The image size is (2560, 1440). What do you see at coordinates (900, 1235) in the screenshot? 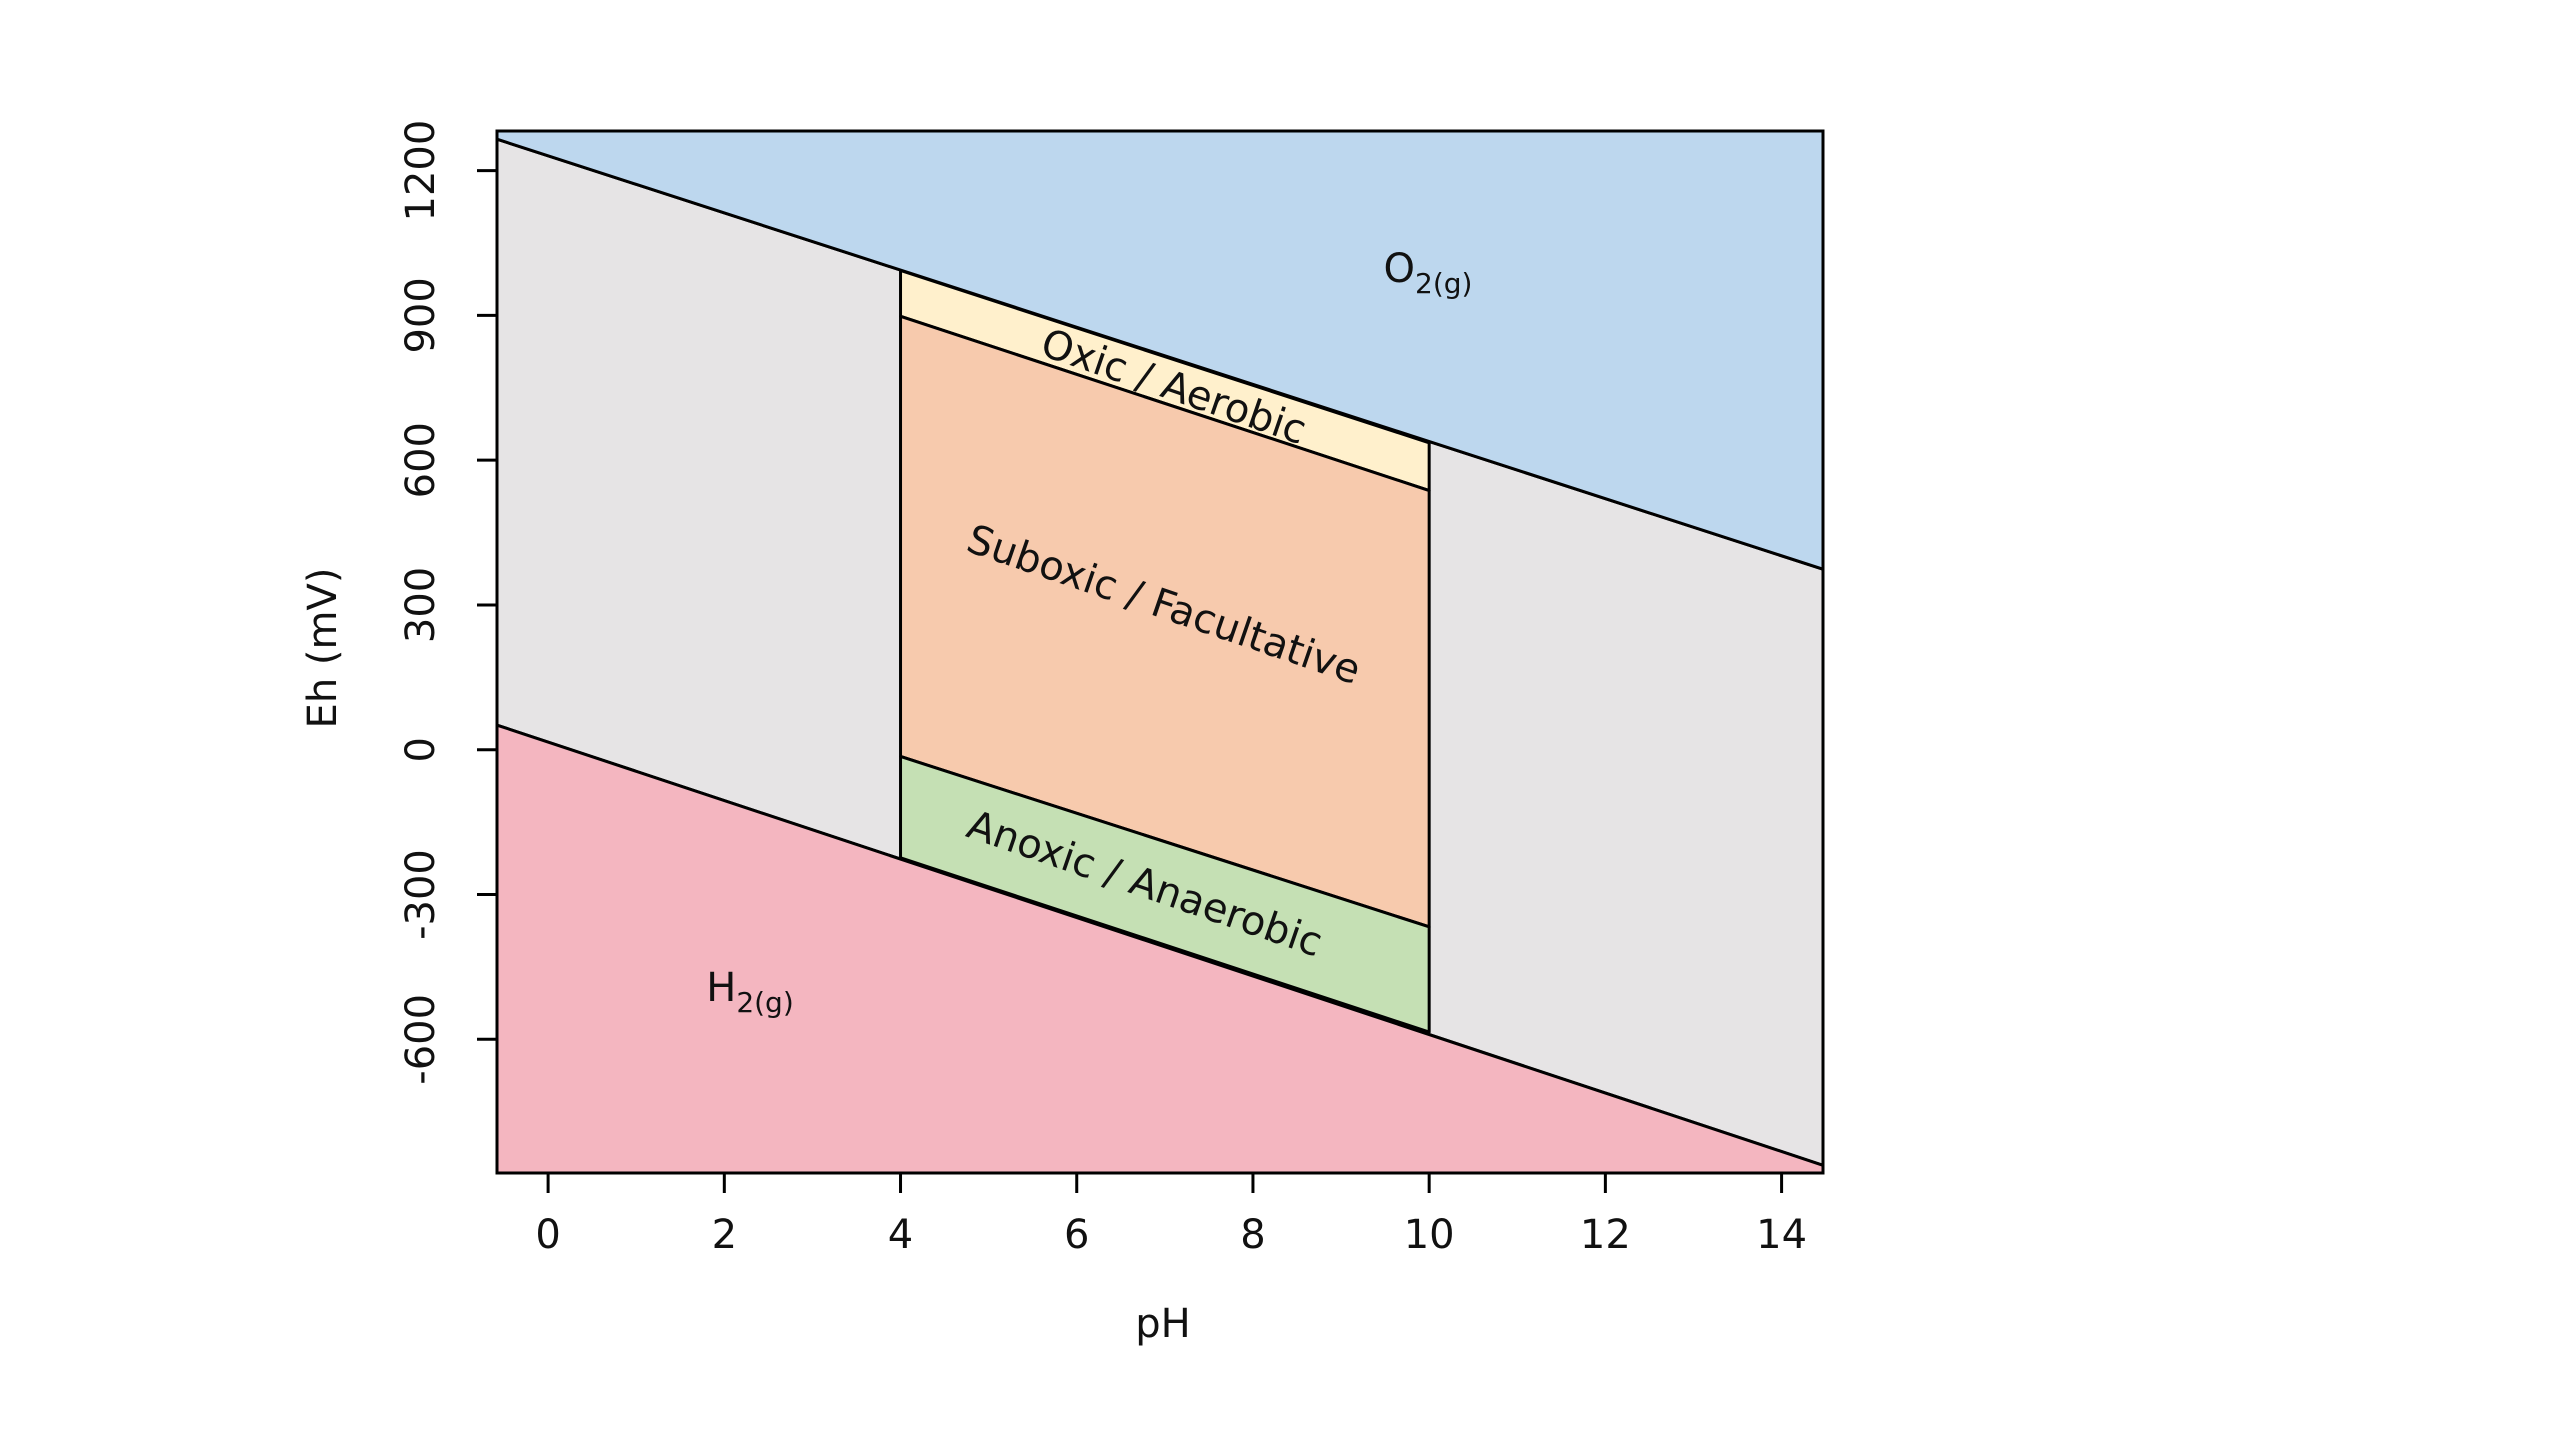
I see `x-tick-label: 4` at bounding box center [900, 1235].